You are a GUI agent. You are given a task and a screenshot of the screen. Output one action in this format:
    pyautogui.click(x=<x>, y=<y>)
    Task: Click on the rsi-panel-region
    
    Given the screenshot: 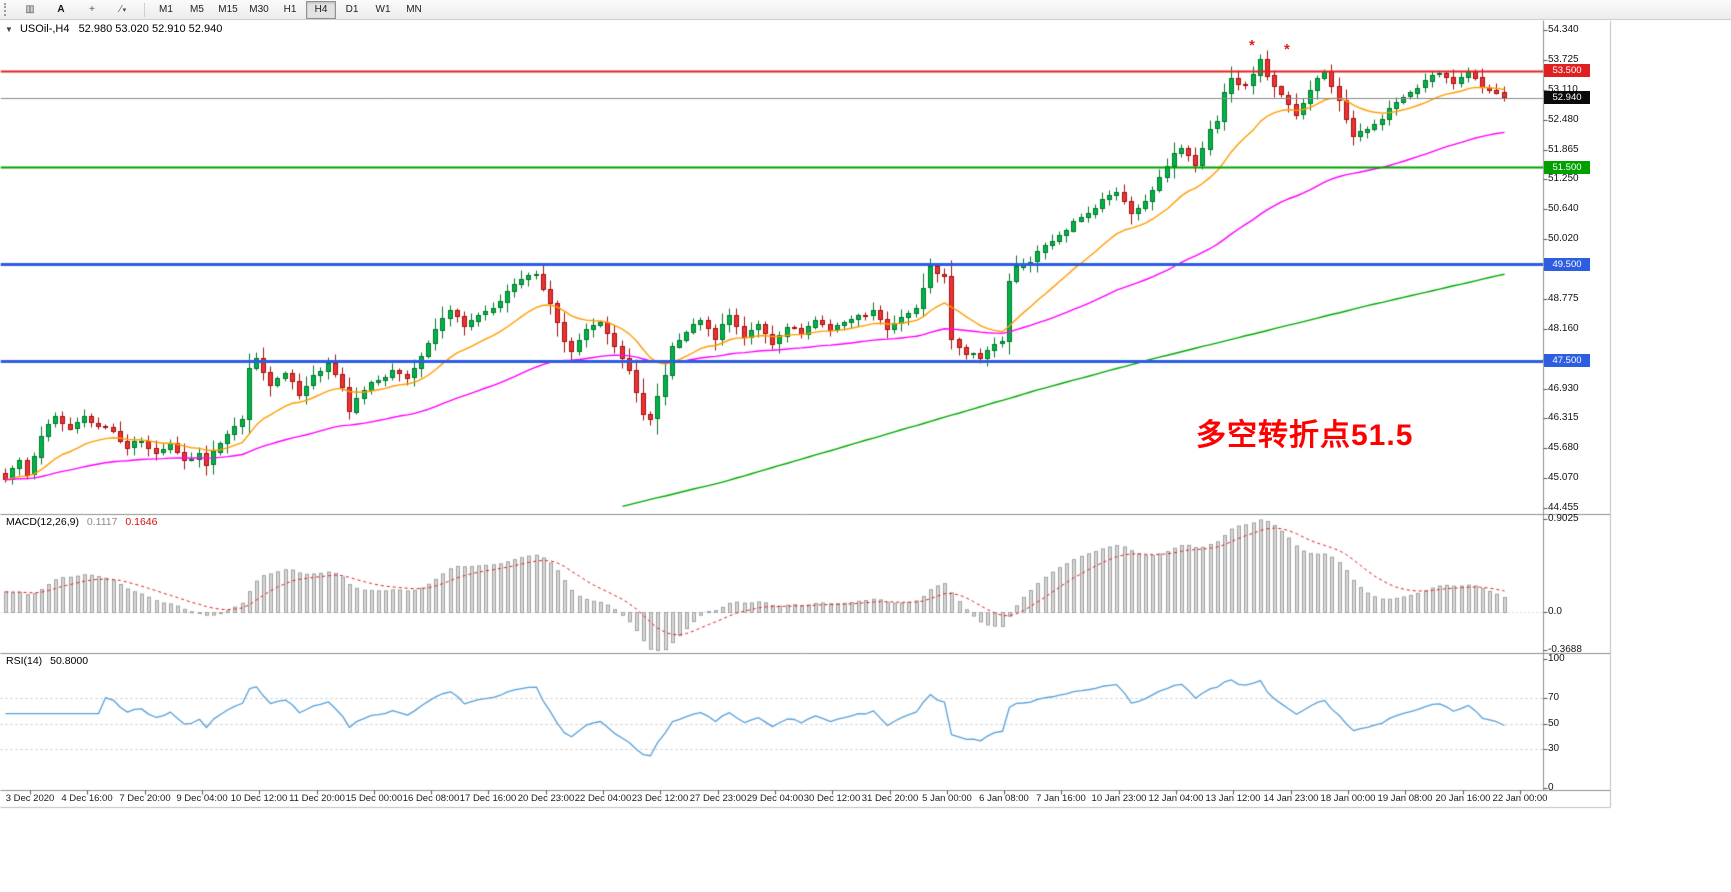 What is the action you would take?
    pyautogui.click(x=771, y=721)
    